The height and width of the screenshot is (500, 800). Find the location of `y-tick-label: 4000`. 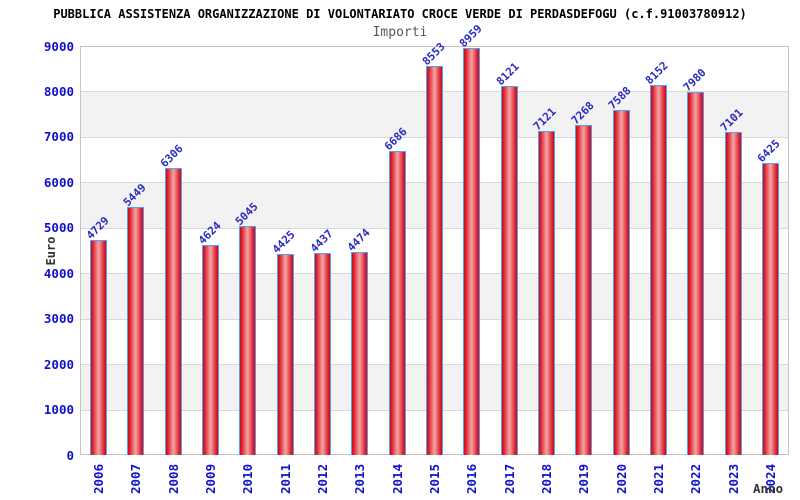

y-tick-label: 4000 is located at coordinates (58, 273).